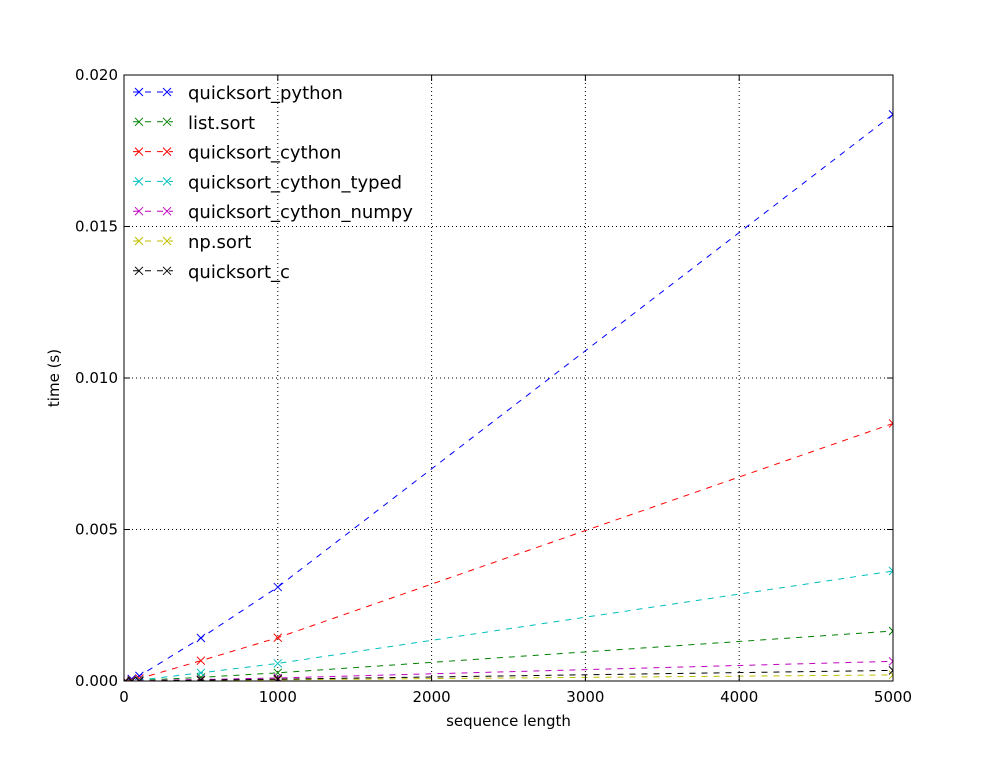 Image resolution: width=992 pixels, height=757 pixels. Describe the element at coordinates (264, 153) in the screenshot. I see `legend-label: quicksort_cython` at that location.